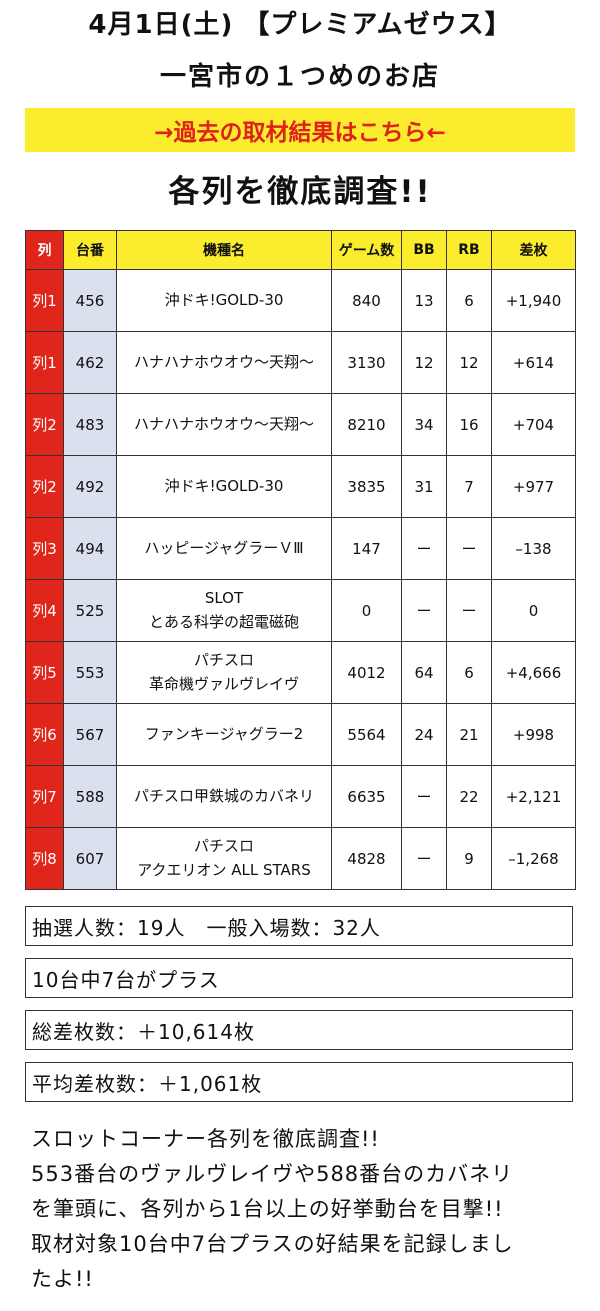 The width and height of the screenshot is (600, 1311). Describe the element at coordinates (366, 424) in the screenshot. I see `cell-games: 8210` at that location.